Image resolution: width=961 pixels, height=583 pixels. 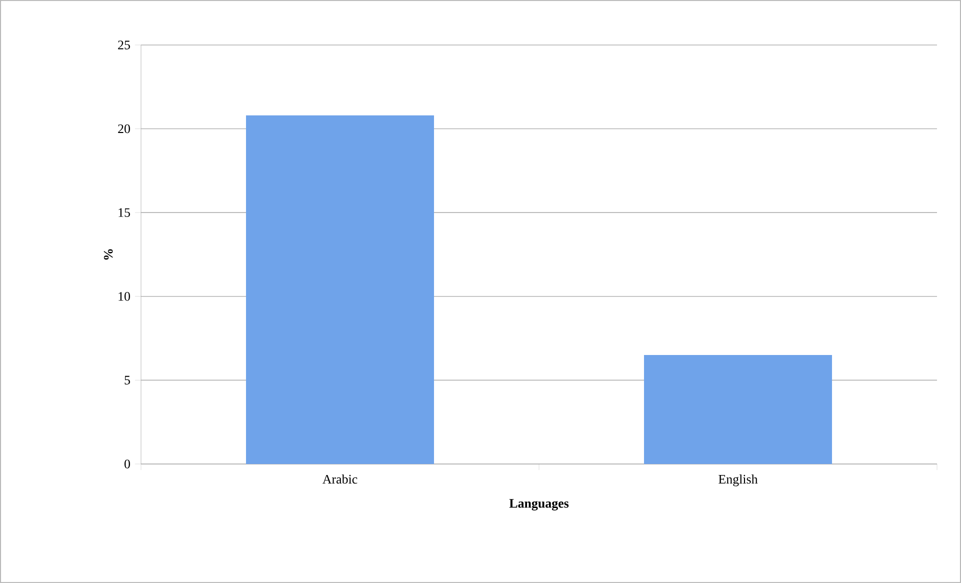 I want to click on y-tick-label: 20, so click(x=124, y=129).